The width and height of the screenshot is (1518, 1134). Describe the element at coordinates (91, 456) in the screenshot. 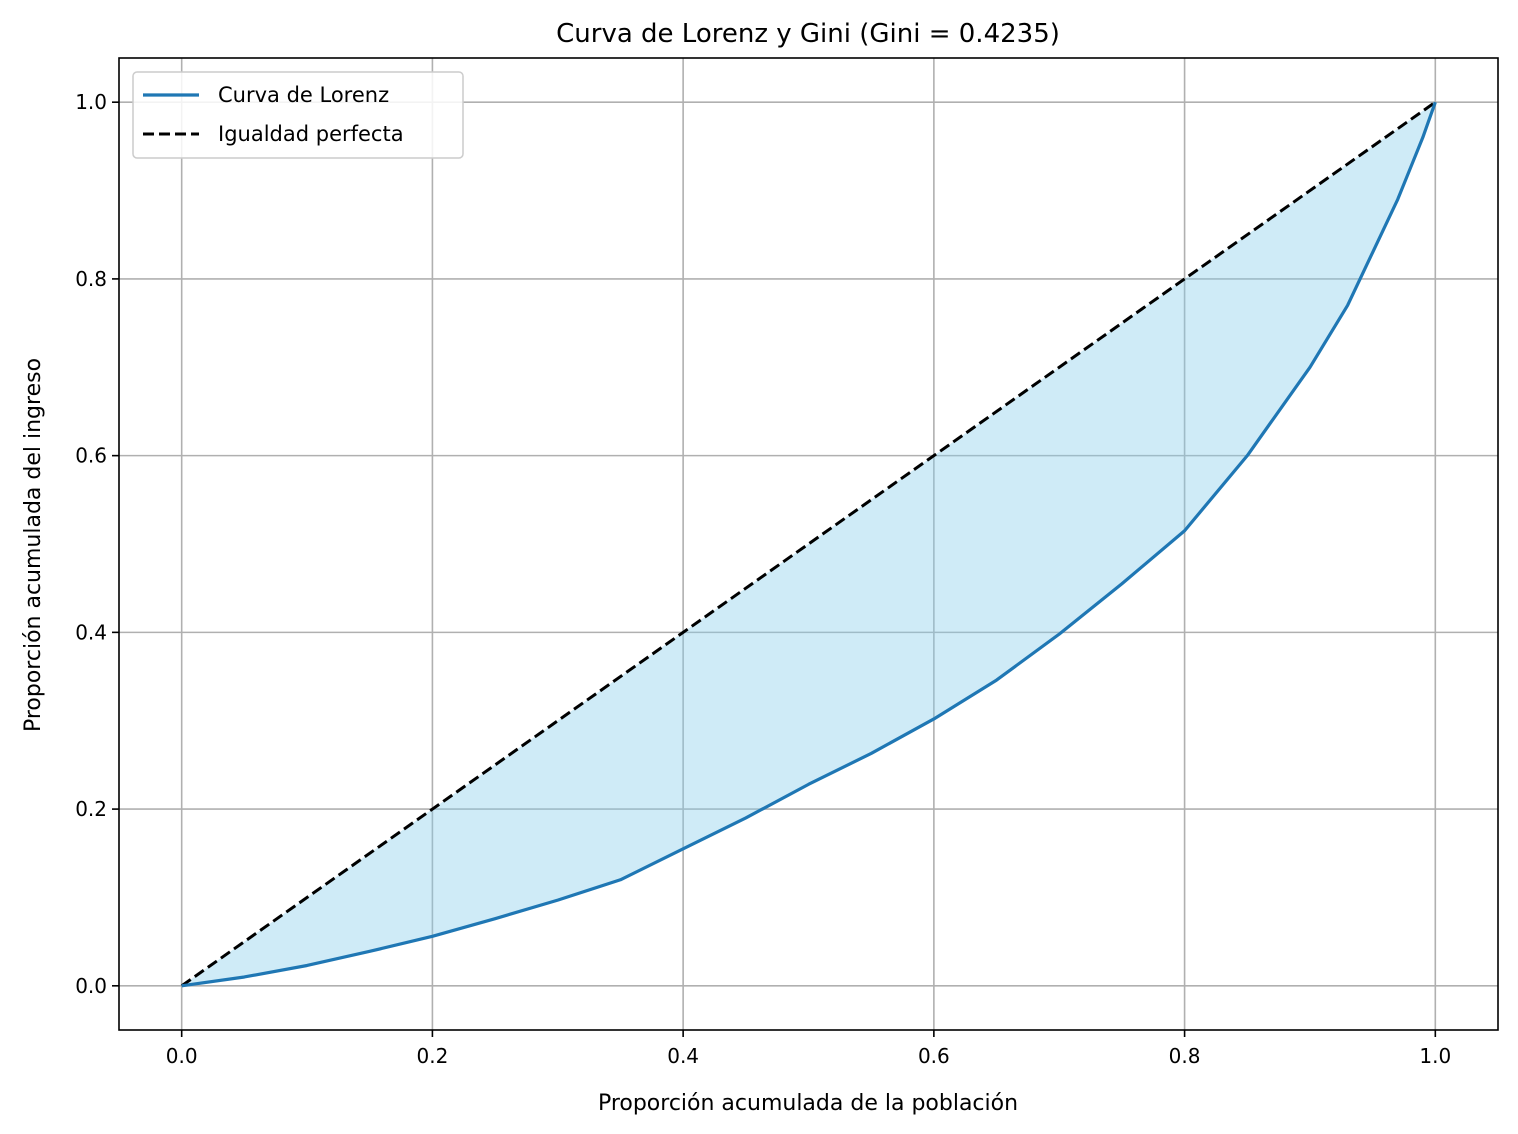

I see `y-tick-label-3: 0.6` at that location.